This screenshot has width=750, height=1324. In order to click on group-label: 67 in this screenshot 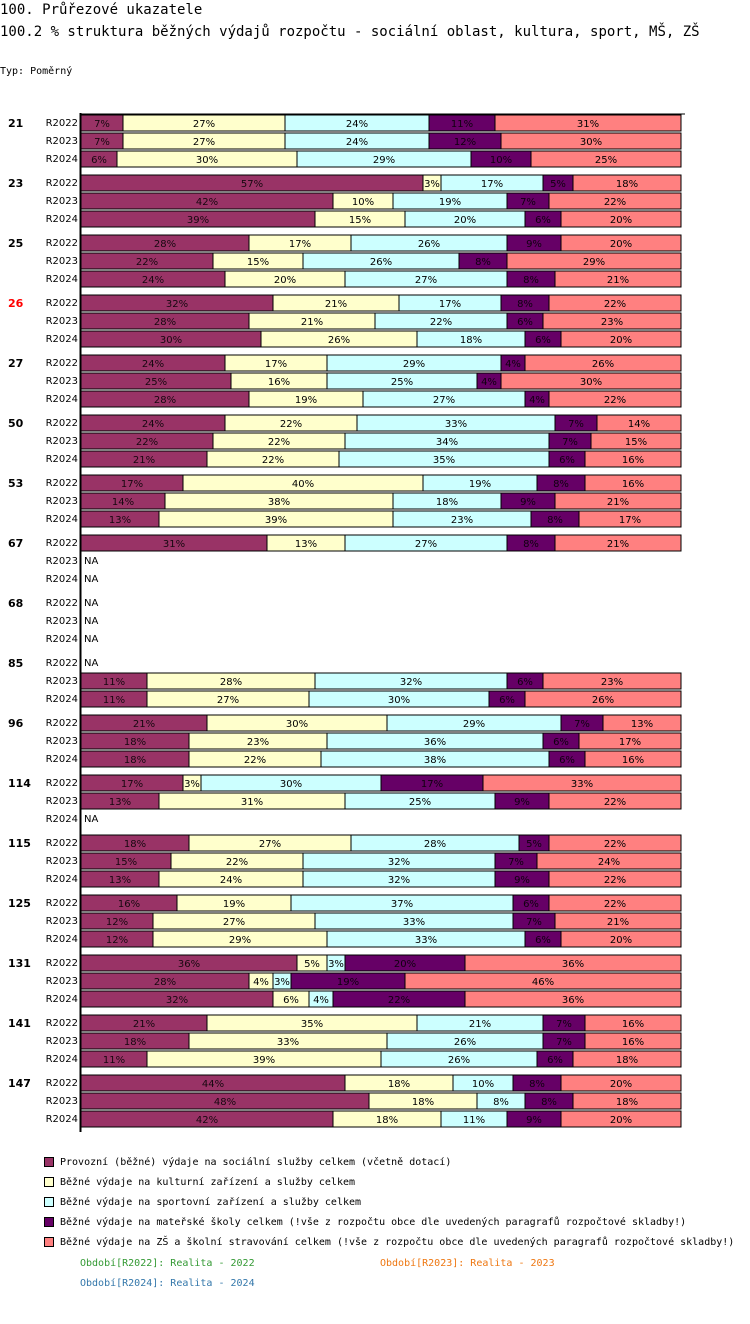, I will do `click(15, 543)`.